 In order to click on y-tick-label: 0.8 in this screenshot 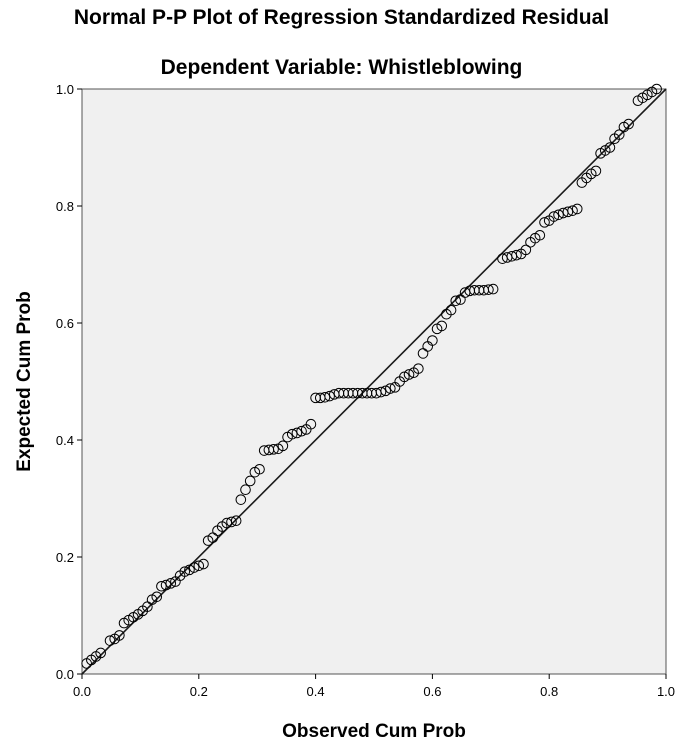, I will do `click(65, 206)`.